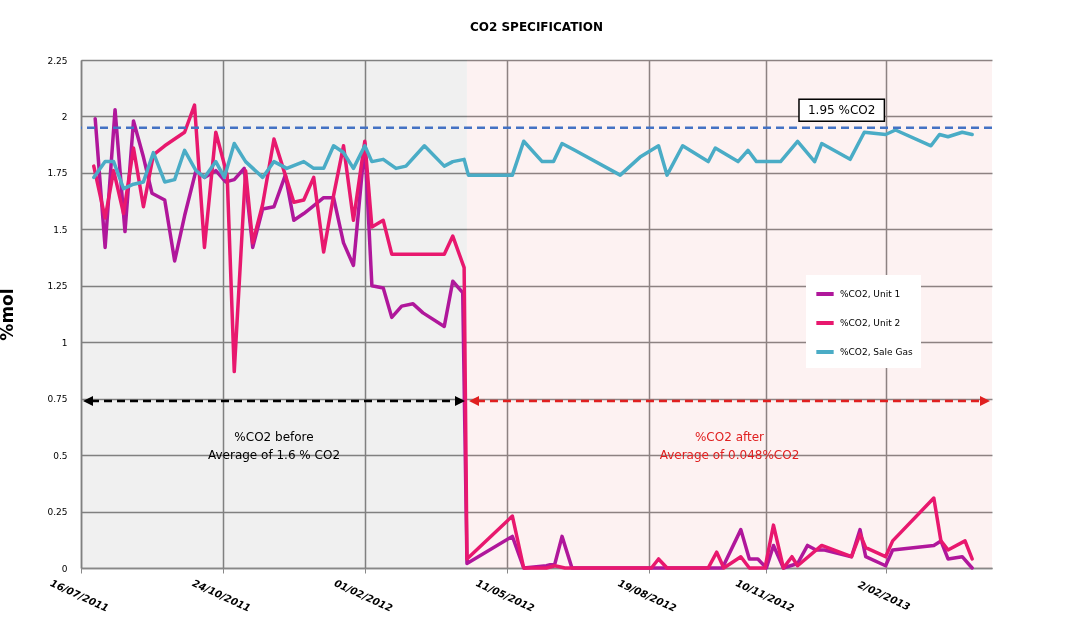 This screenshot has height=639, width=1067. What do you see at coordinates (274, 446) in the screenshot?
I see `band-label: %CO2 before Average of 1.6 % CO2` at bounding box center [274, 446].